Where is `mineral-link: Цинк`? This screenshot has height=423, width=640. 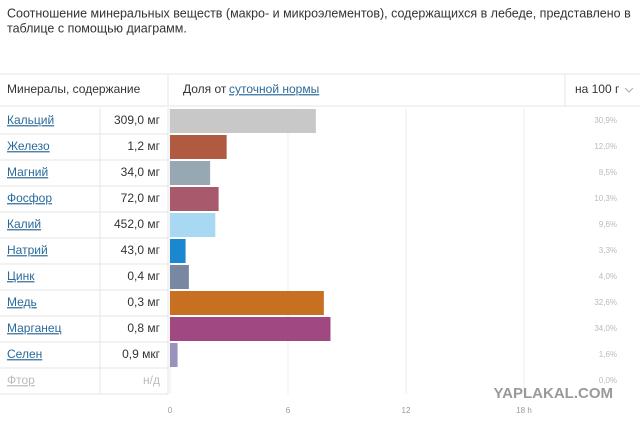 mineral-link: Цинк is located at coordinates (21, 276).